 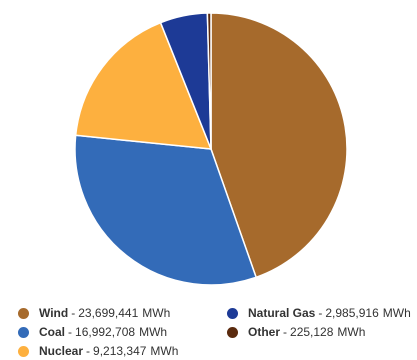 I want to click on legend-label-other: Other, so click(x=264, y=332).